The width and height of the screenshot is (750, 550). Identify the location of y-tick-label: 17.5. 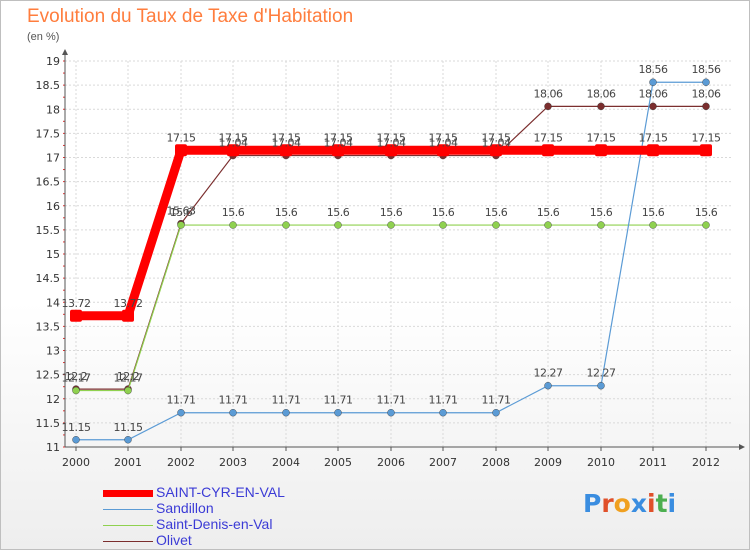
(48, 133).